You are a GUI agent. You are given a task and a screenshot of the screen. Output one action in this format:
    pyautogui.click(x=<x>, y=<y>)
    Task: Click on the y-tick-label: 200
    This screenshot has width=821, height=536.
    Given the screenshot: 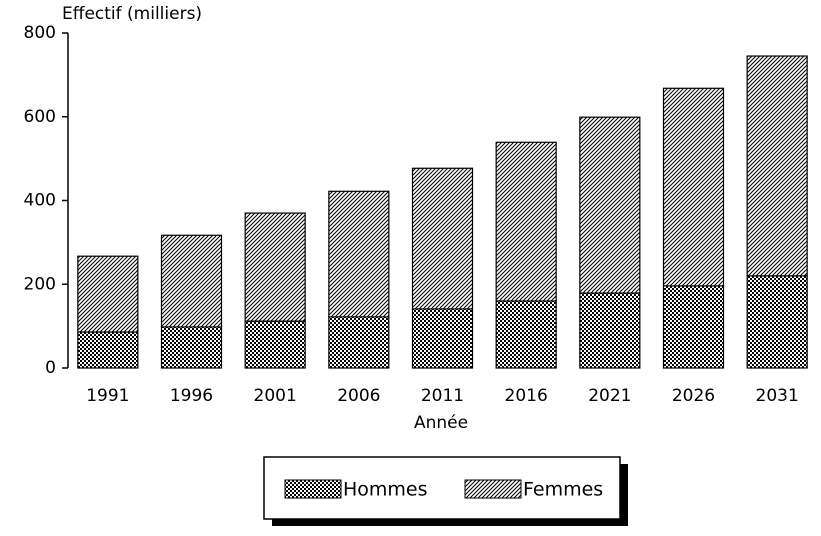 What is the action you would take?
    pyautogui.click(x=40, y=284)
    